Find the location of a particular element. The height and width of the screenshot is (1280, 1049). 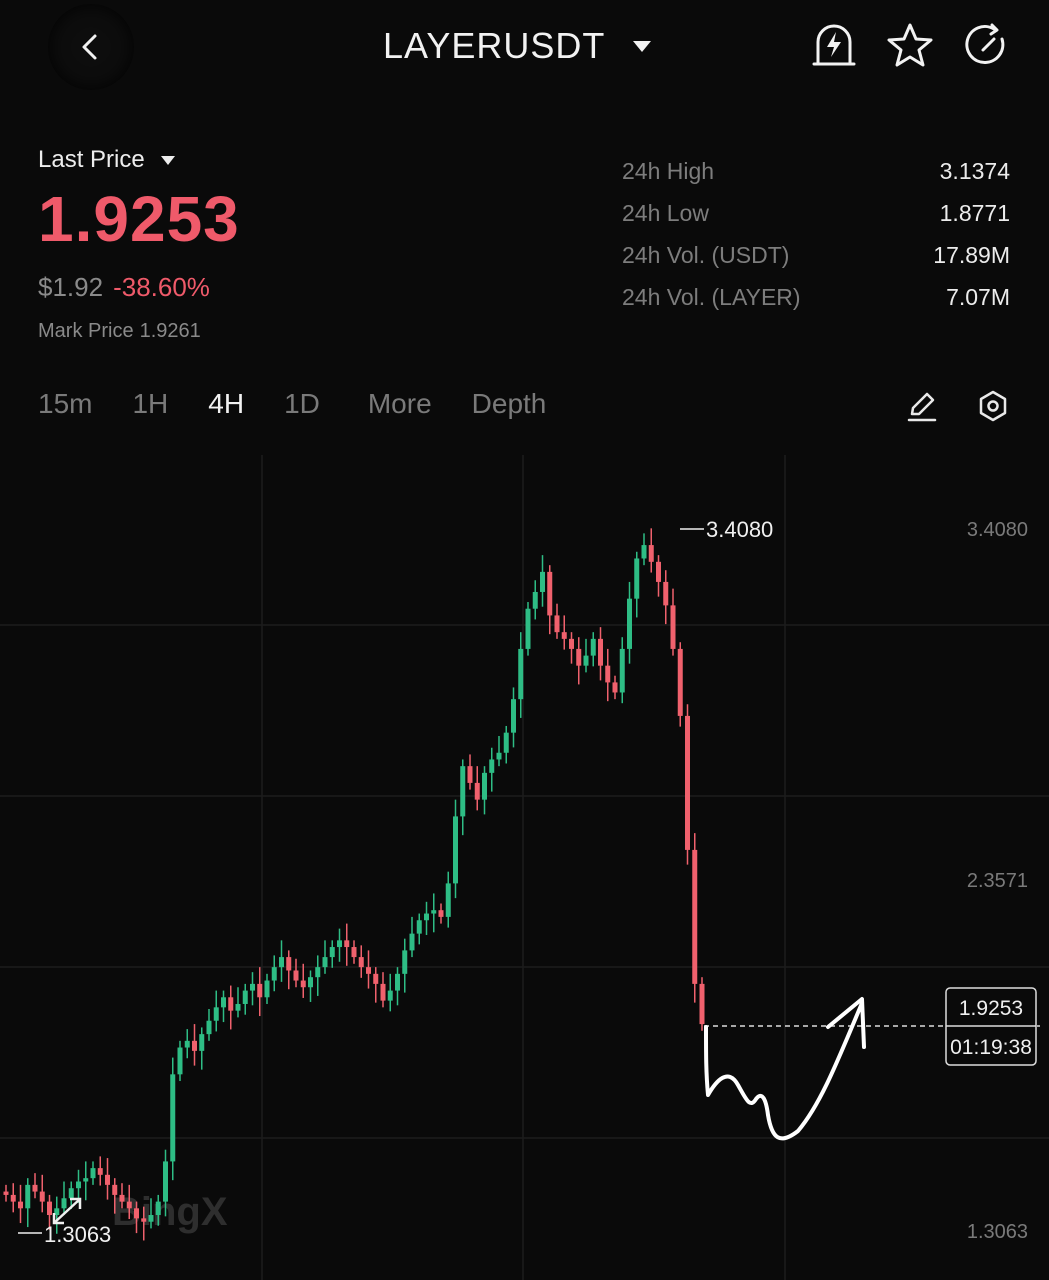

tab-depth: Depth is located at coordinates (509, 403).